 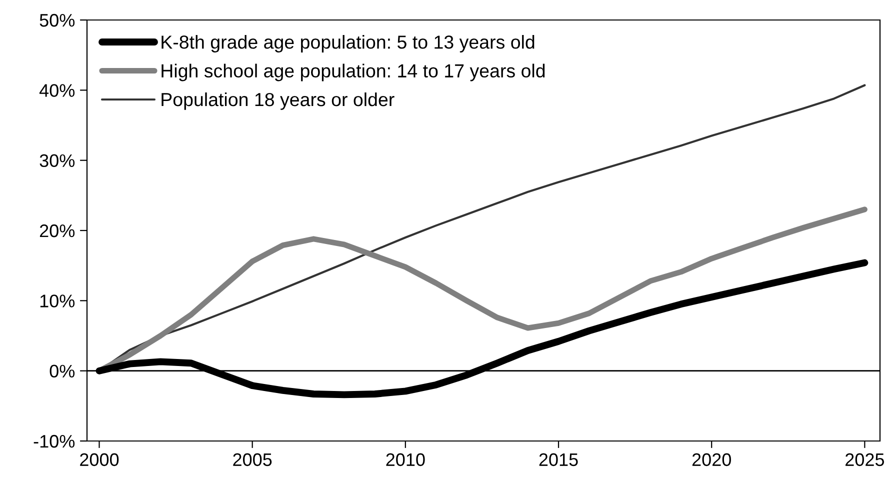 What do you see at coordinates (711, 459) in the screenshot?
I see `x-tick-label: 2020` at bounding box center [711, 459].